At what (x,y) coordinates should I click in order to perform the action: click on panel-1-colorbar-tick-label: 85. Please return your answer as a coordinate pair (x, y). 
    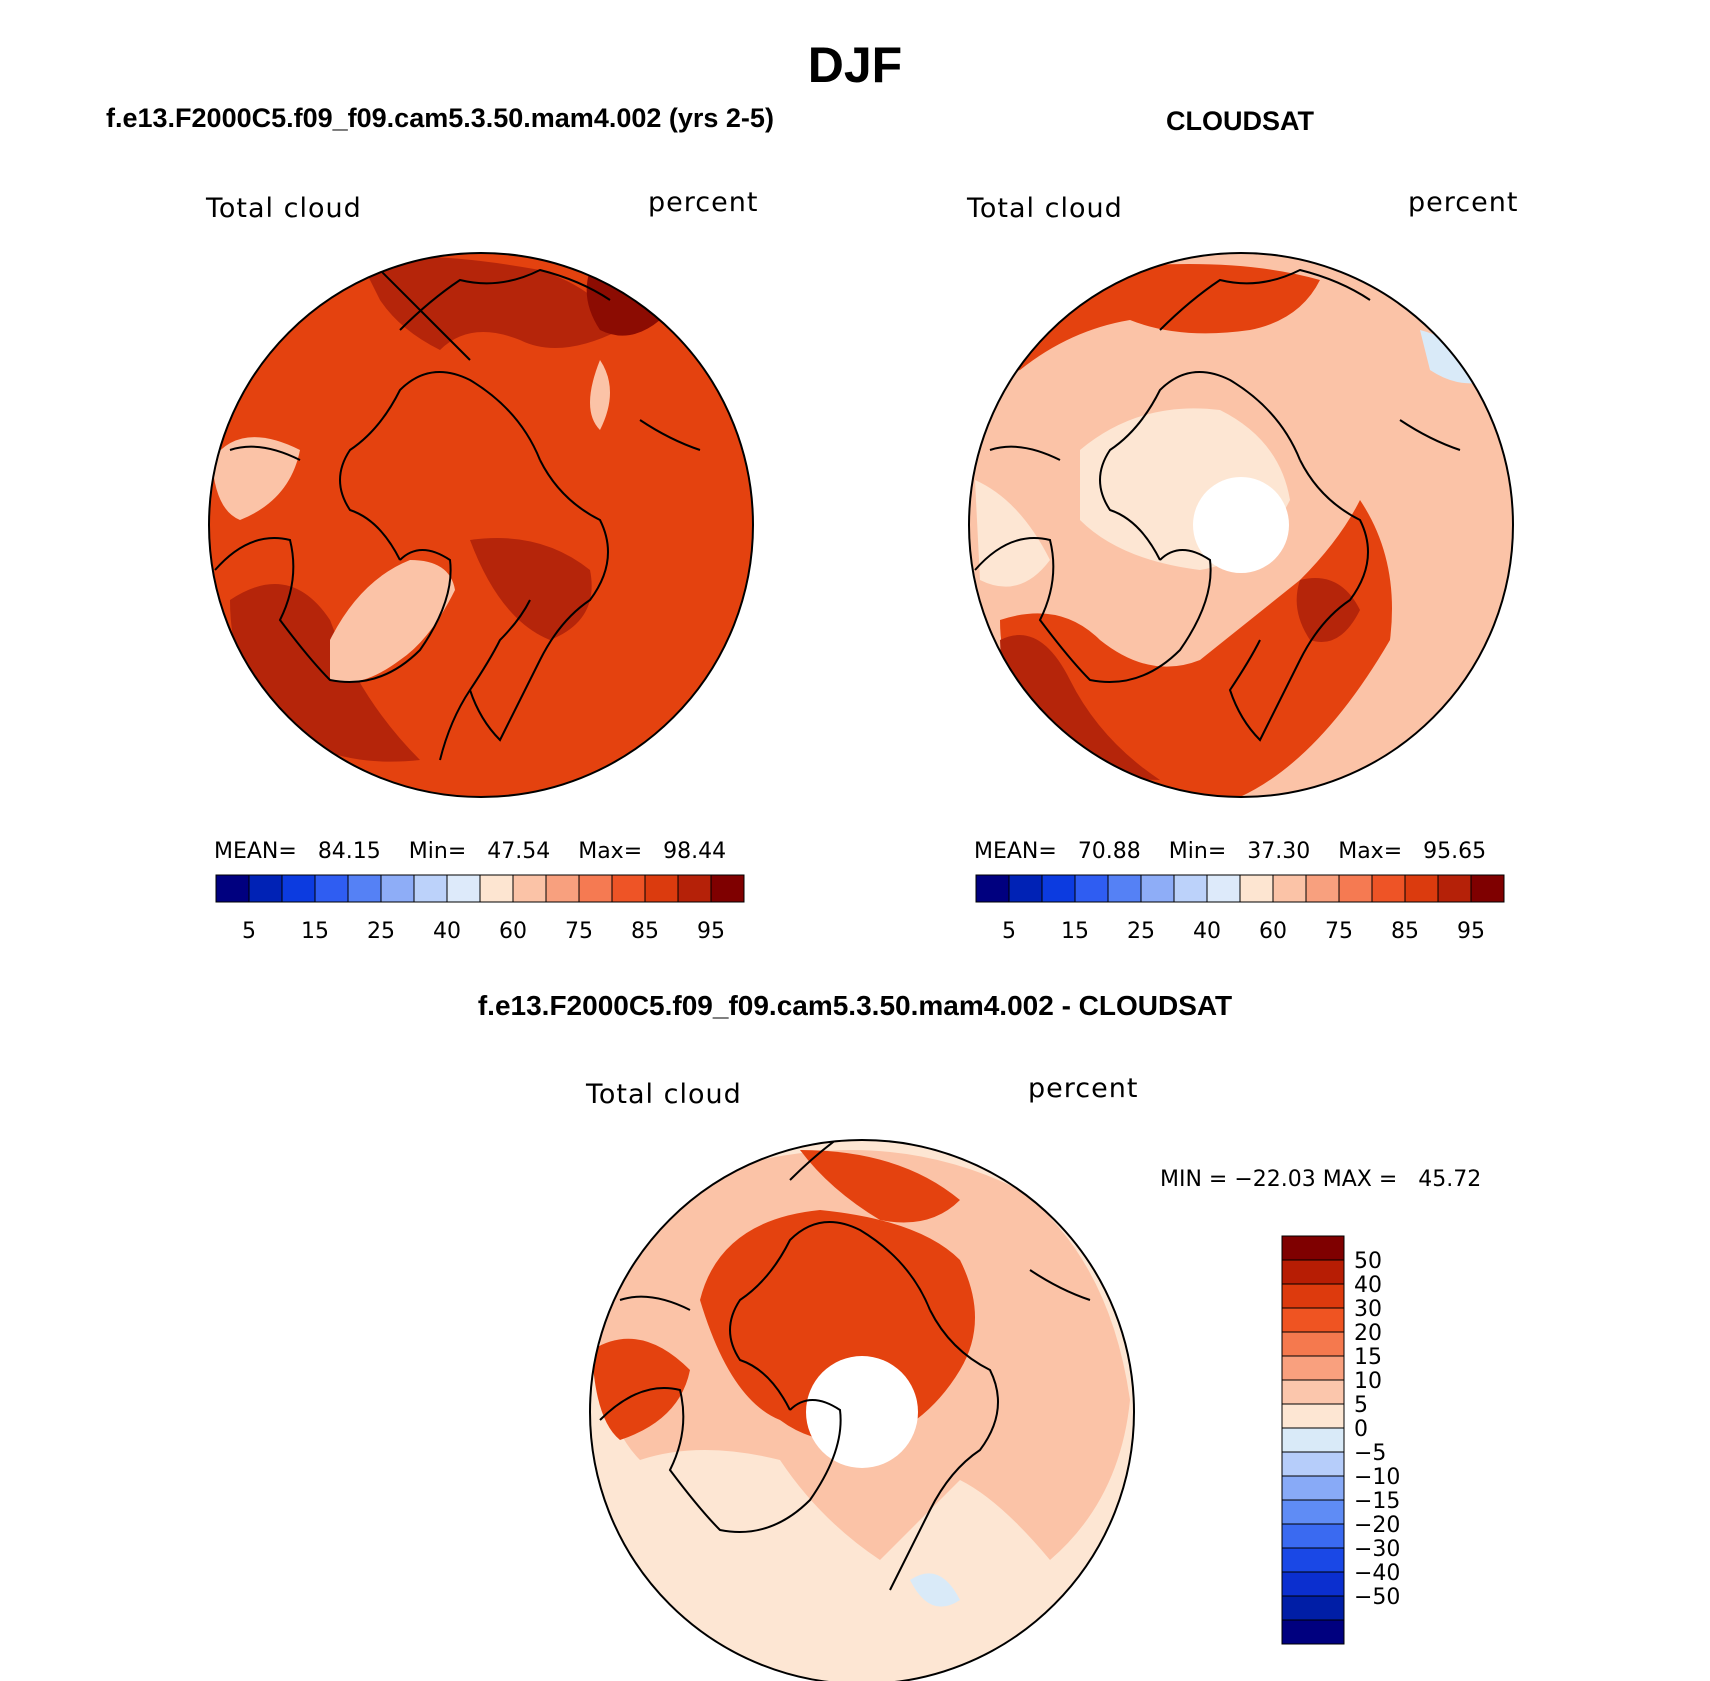
    Looking at the image, I should click on (645, 931).